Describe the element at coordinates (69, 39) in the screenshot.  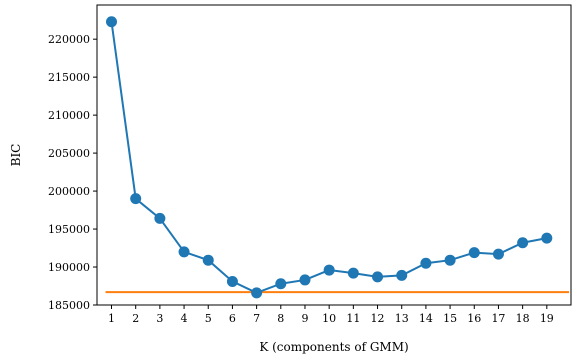
I see `y-tick-label: 220000` at that location.